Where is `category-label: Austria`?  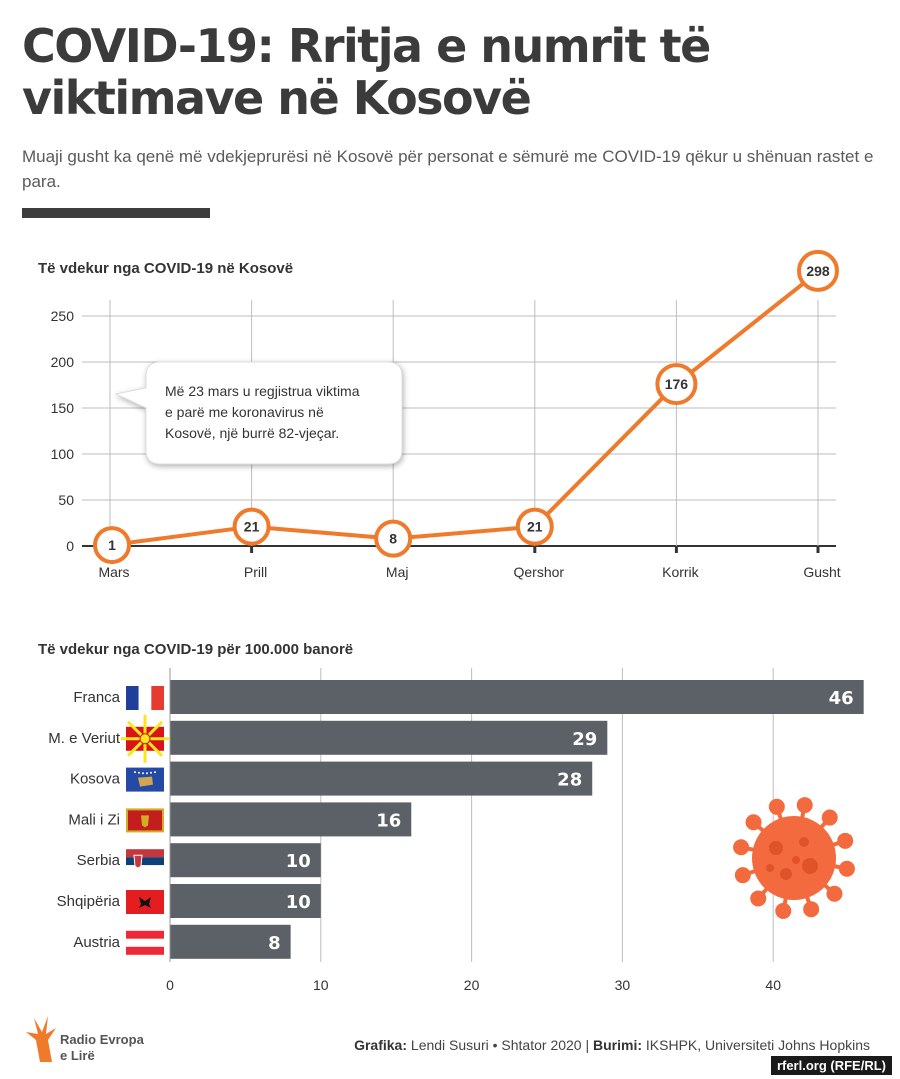 category-label: Austria is located at coordinates (96, 942).